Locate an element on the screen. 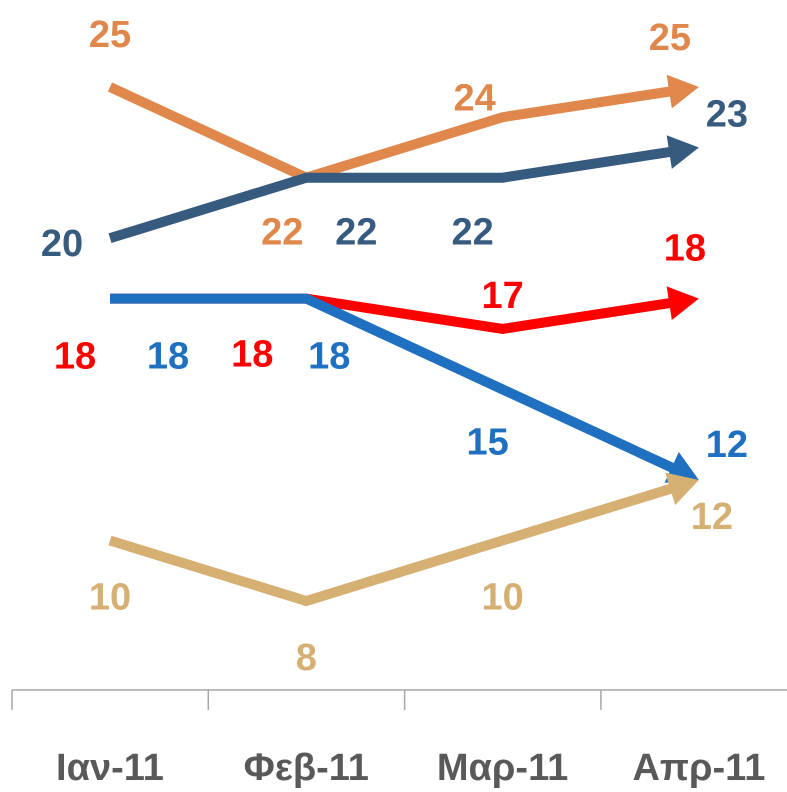 The height and width of the screenshot is (792, 787). x-tick-label: Φεβ-11 is located at coordinates (306, 768).